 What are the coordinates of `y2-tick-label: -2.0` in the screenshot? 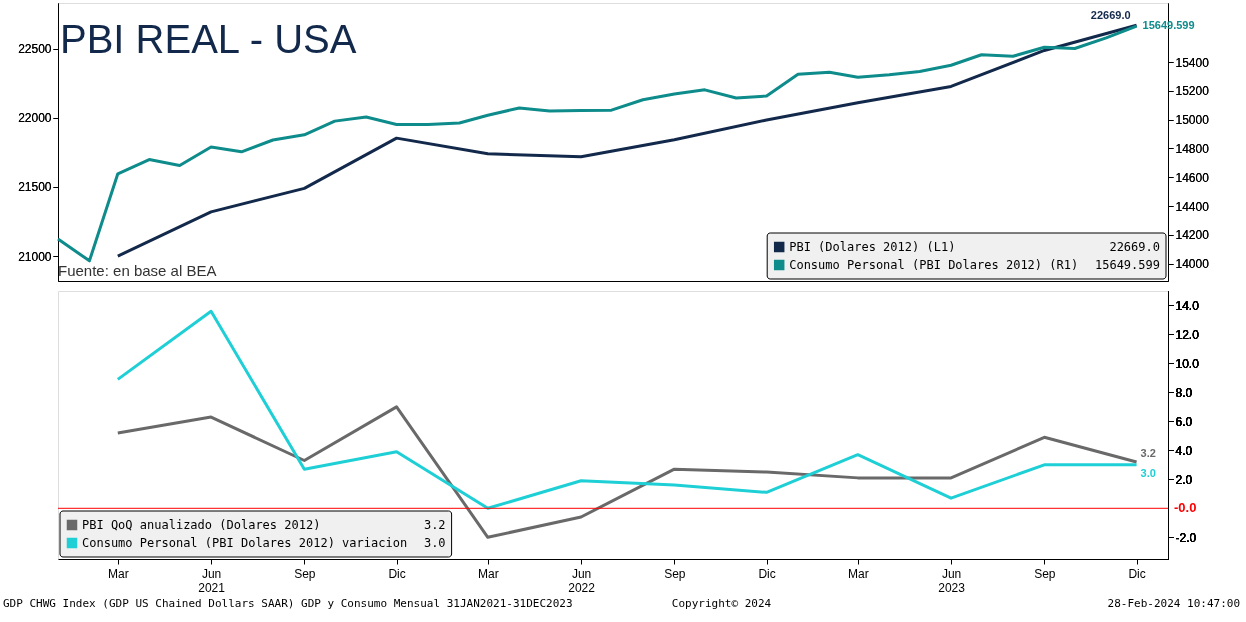 It's located at (1186, 537).